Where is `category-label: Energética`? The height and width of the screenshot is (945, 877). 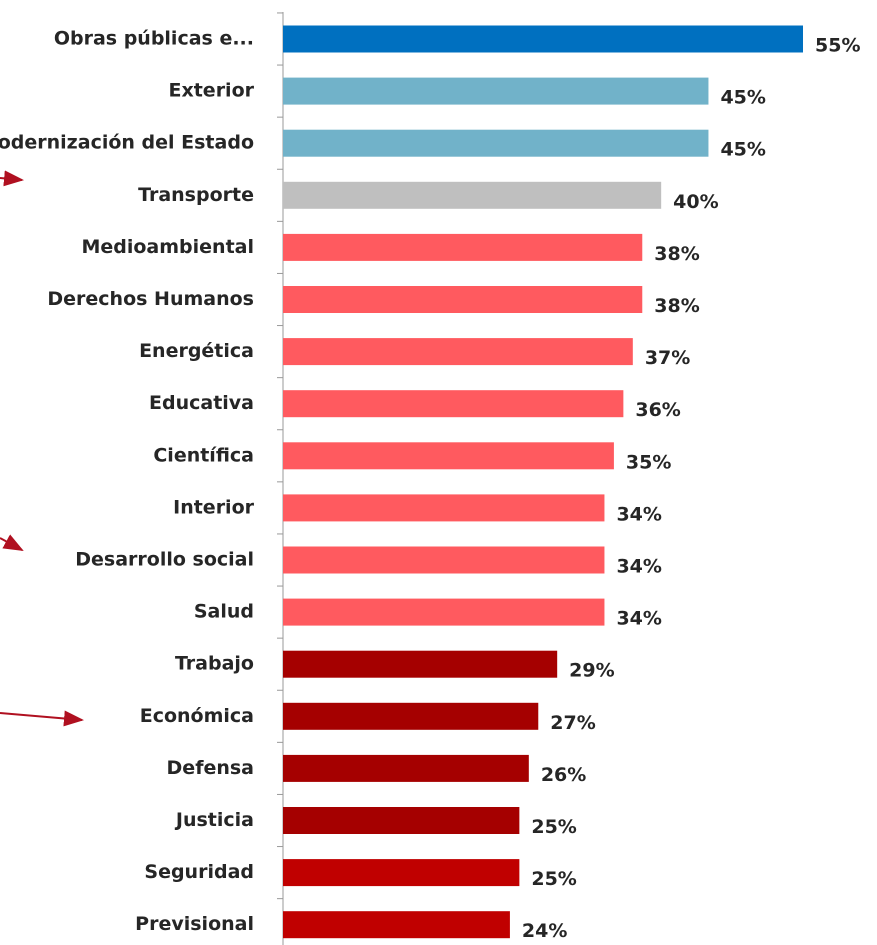
category-label: Energética is located at coordinates (196, 351).